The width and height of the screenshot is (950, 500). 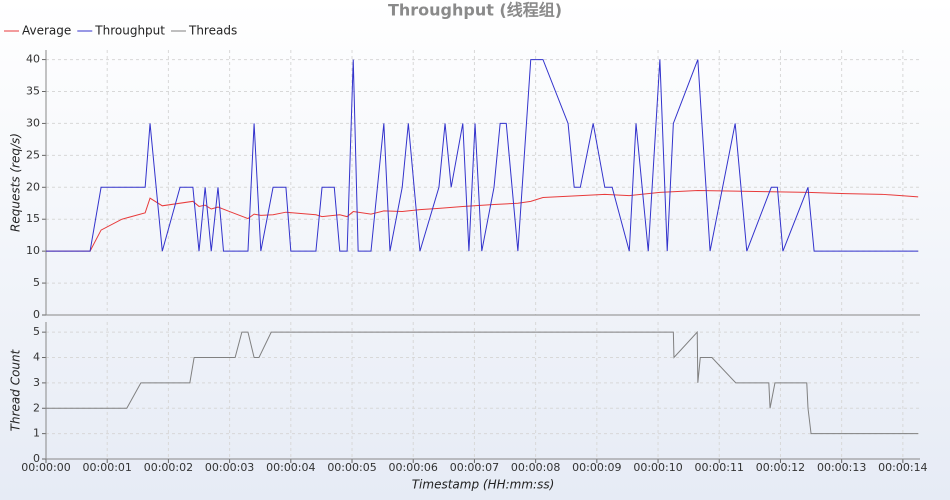 I want to click on y-tick-label: 3, so click(x=36, y=382).